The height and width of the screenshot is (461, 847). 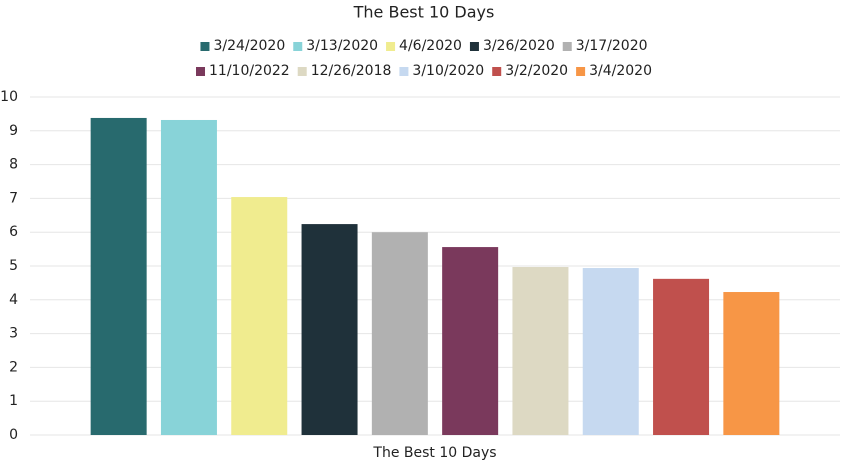 What do you see at coordinates (424, 12) in the screenshot?
I see `chart-title: The Best 10 Days` at bounding box center [424, 12].